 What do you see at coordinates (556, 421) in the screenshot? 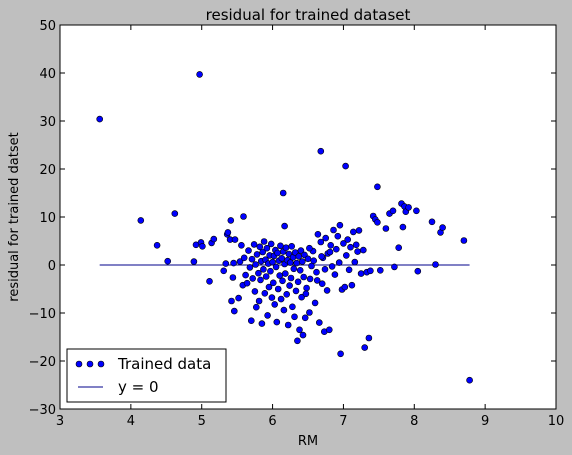
I see `x-tick-label: 10` at bounding box center [556, 421].